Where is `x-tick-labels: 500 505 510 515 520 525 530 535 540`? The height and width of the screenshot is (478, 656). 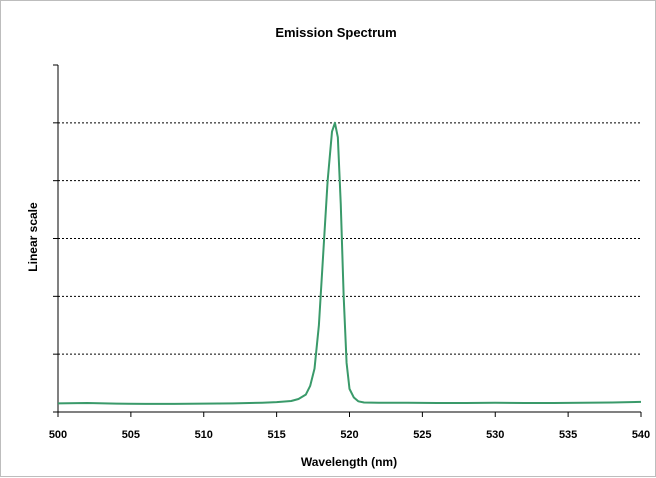 x-tick-labels: 500 505 510 515 520 525 530 535 540 is located at coordinates (349, 435).